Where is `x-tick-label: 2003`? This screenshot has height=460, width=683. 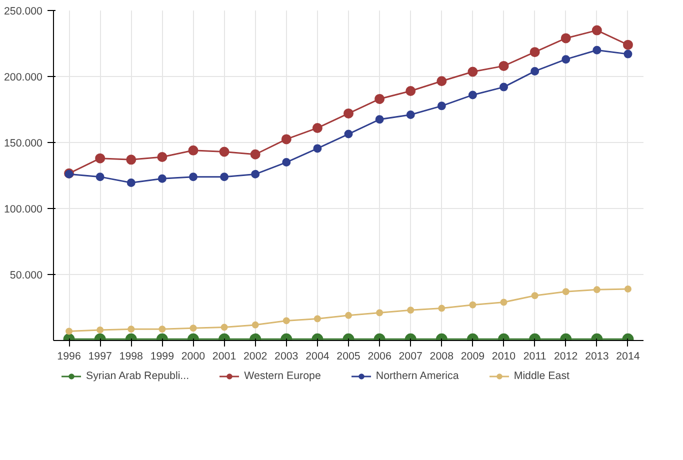
x-tick-label: 2003 is located at coordinates (286, 356).